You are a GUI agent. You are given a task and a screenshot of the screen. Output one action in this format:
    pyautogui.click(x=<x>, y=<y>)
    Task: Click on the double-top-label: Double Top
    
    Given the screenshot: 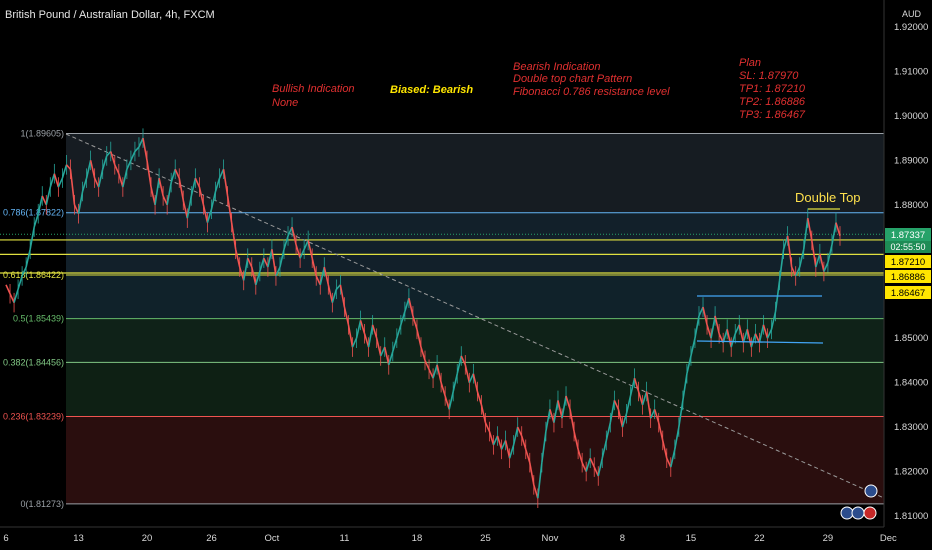 What is the action you would take?
    pyautogui.click(x=828, y=197)
    